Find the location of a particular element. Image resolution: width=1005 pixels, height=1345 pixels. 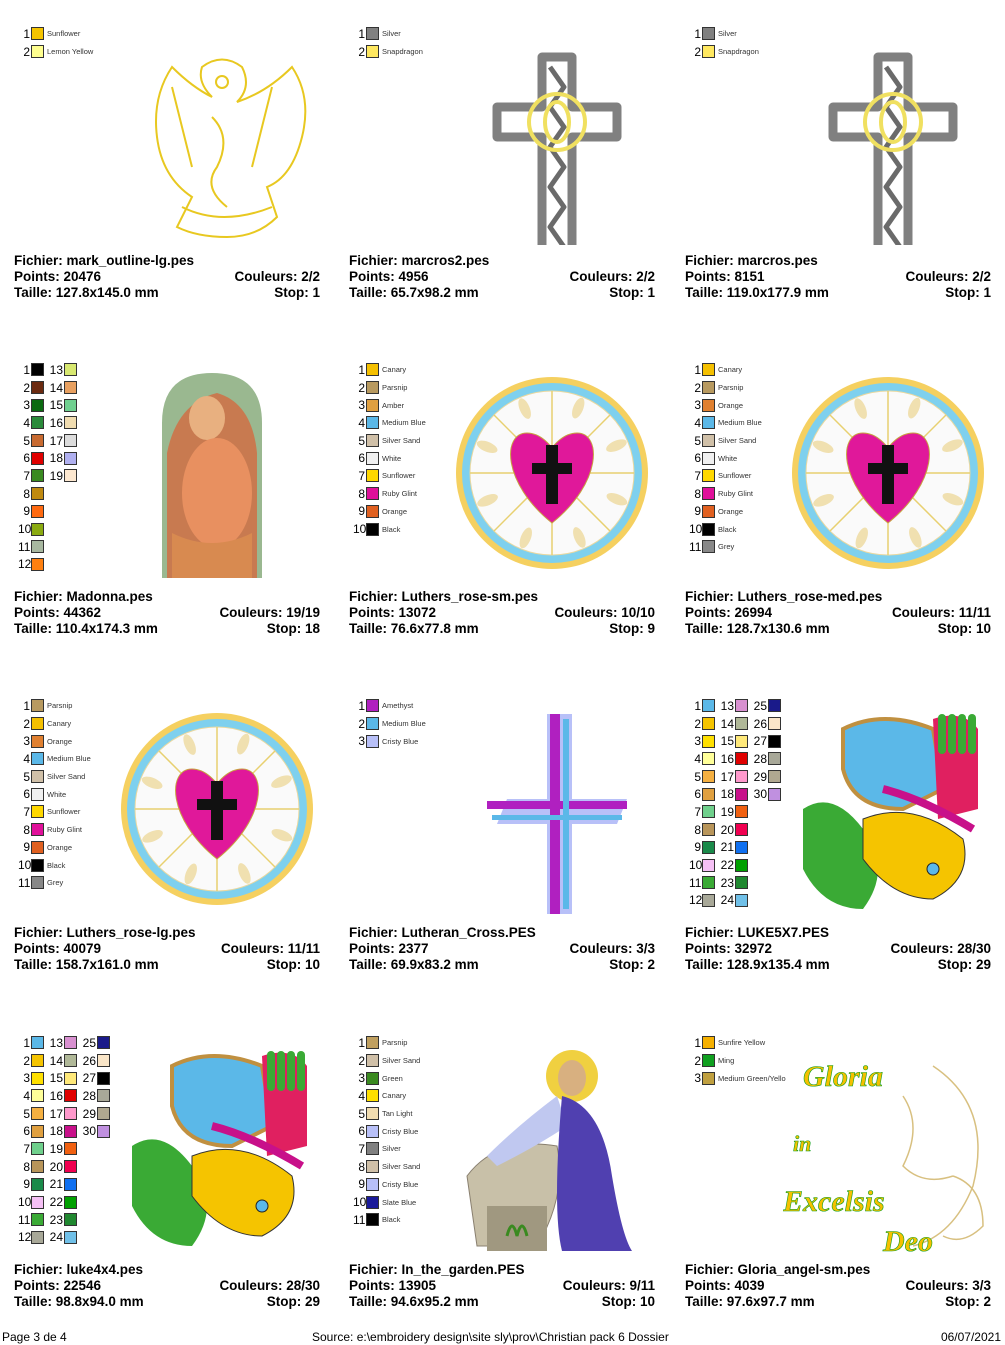

stop-value: 18 is located at coordinates (312, 628).